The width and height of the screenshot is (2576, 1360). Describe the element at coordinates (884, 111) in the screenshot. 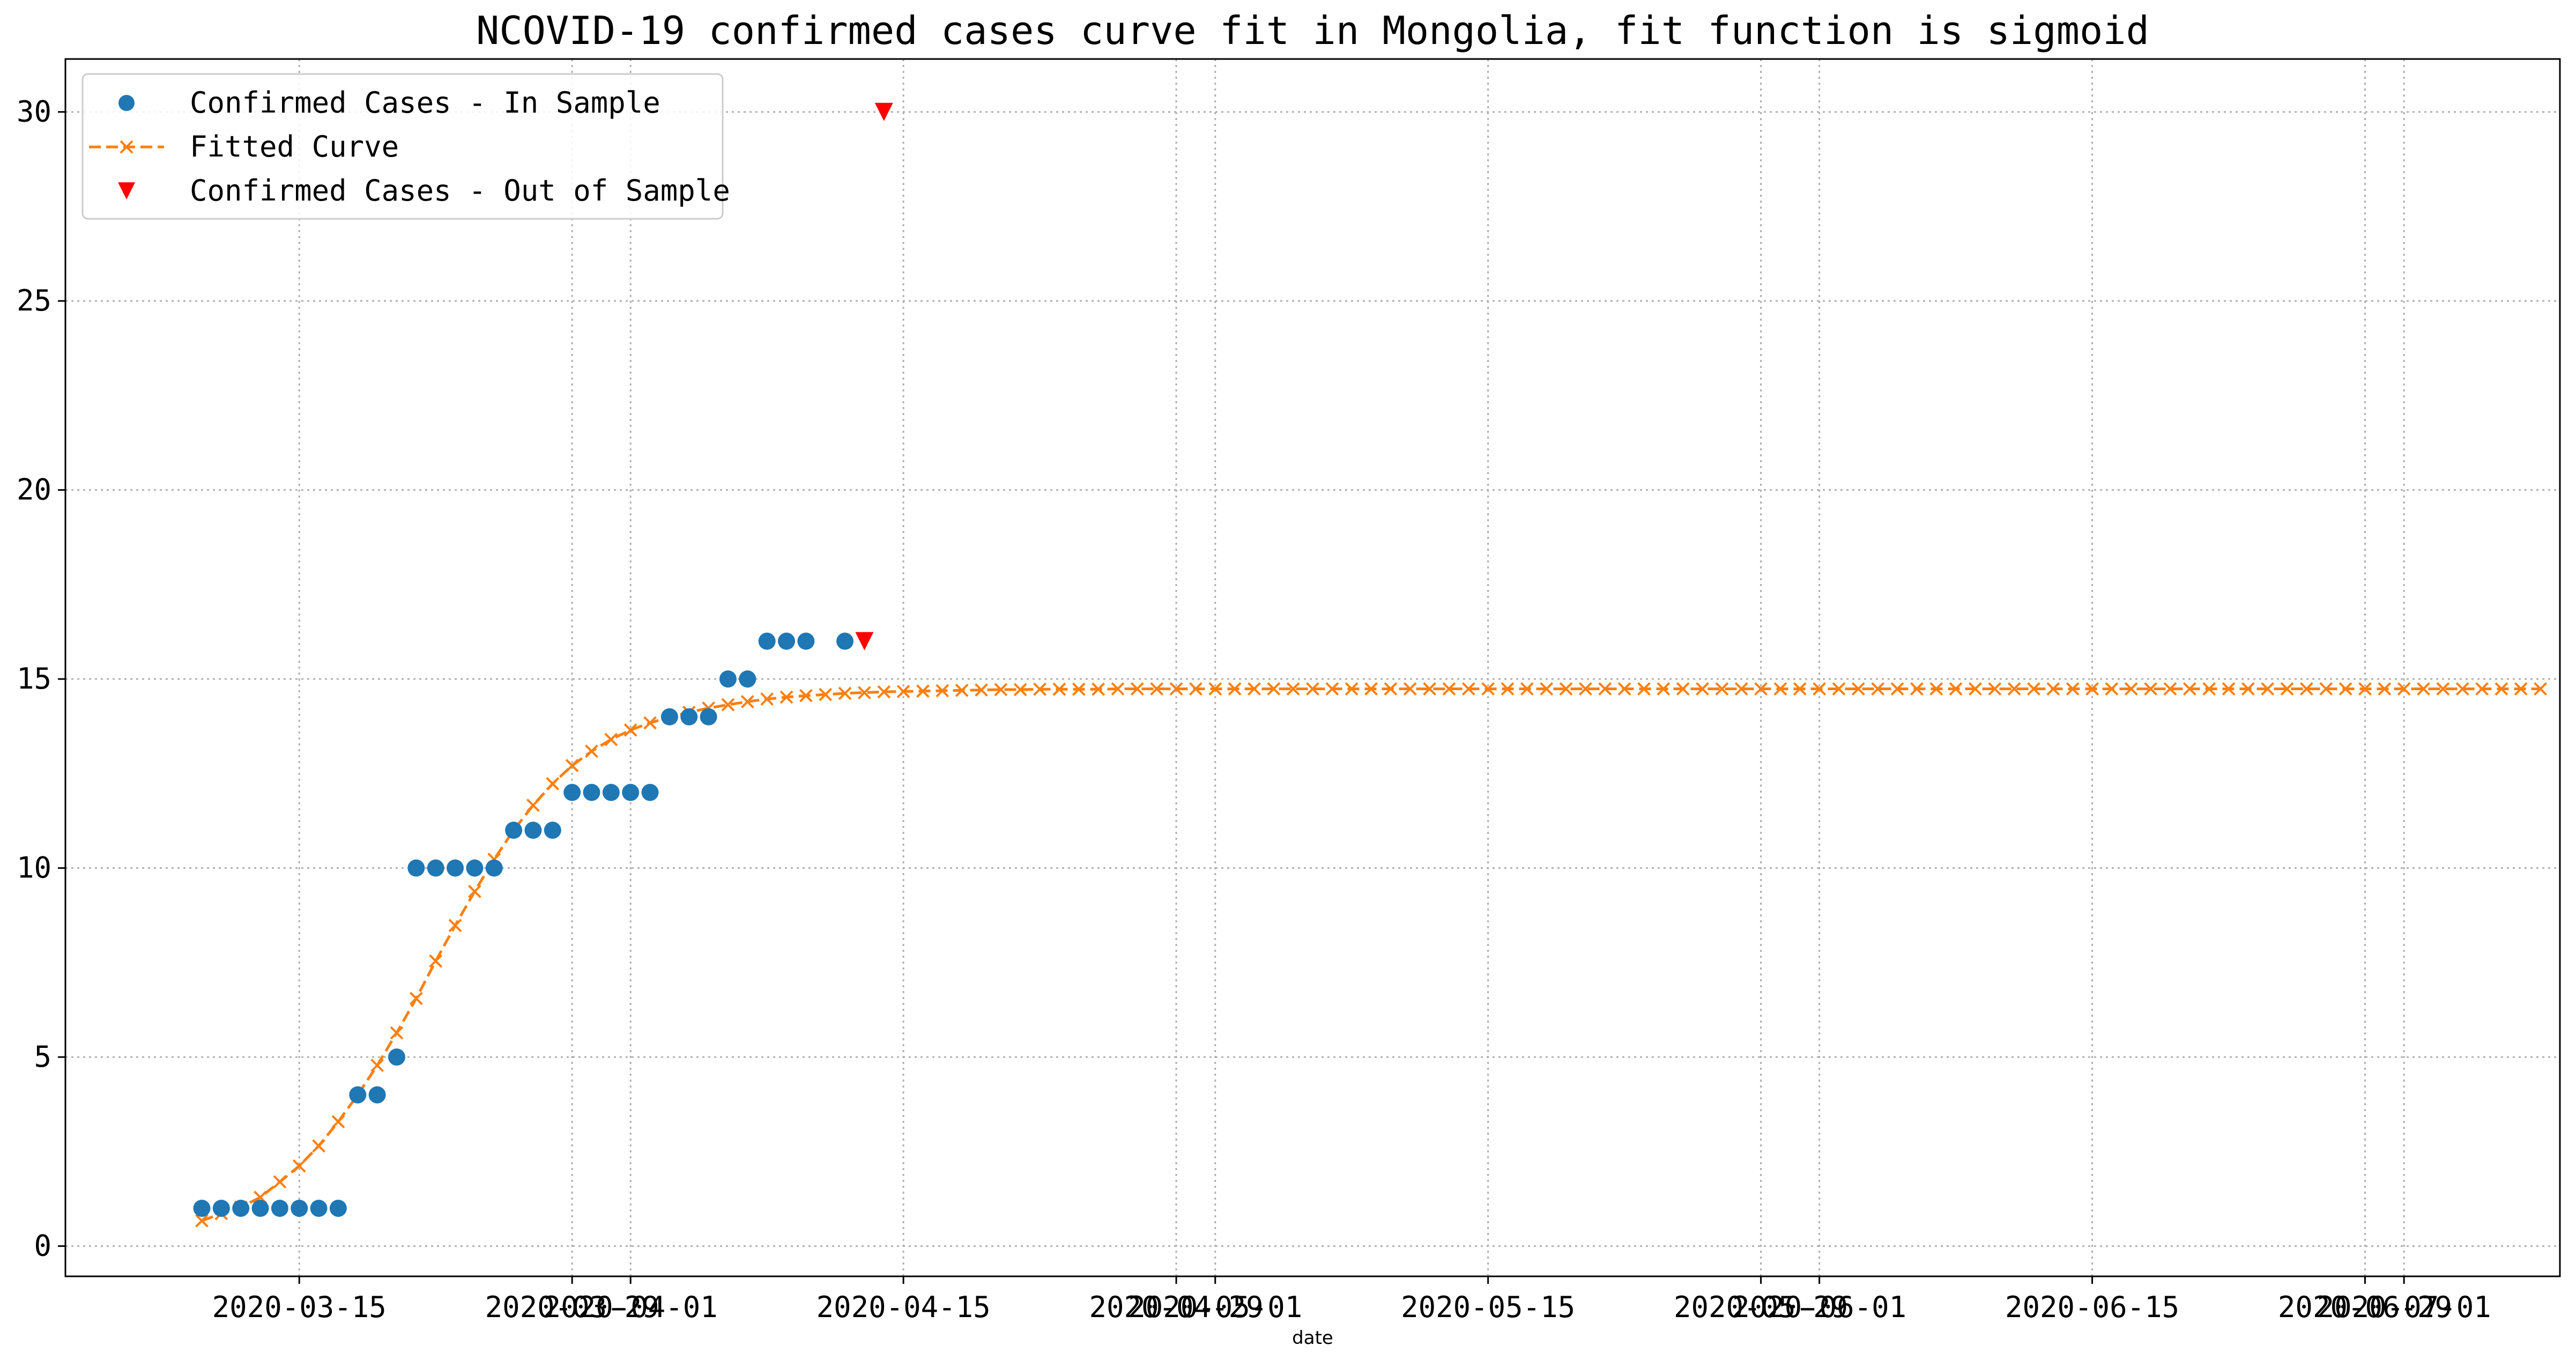

I see `out-of-sample-point` at that location.